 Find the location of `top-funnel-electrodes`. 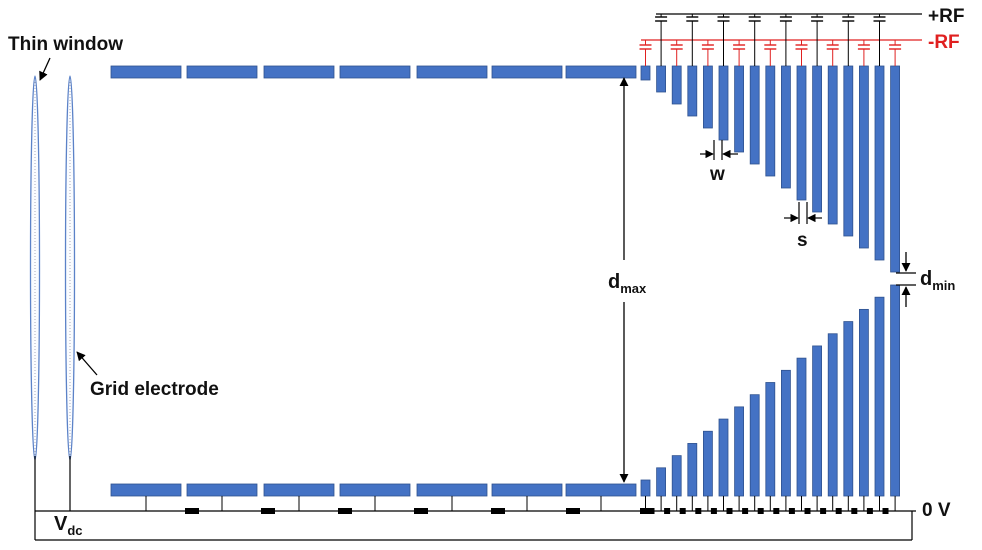

top-funnel-electrodes is located at coordinates (770, 169).